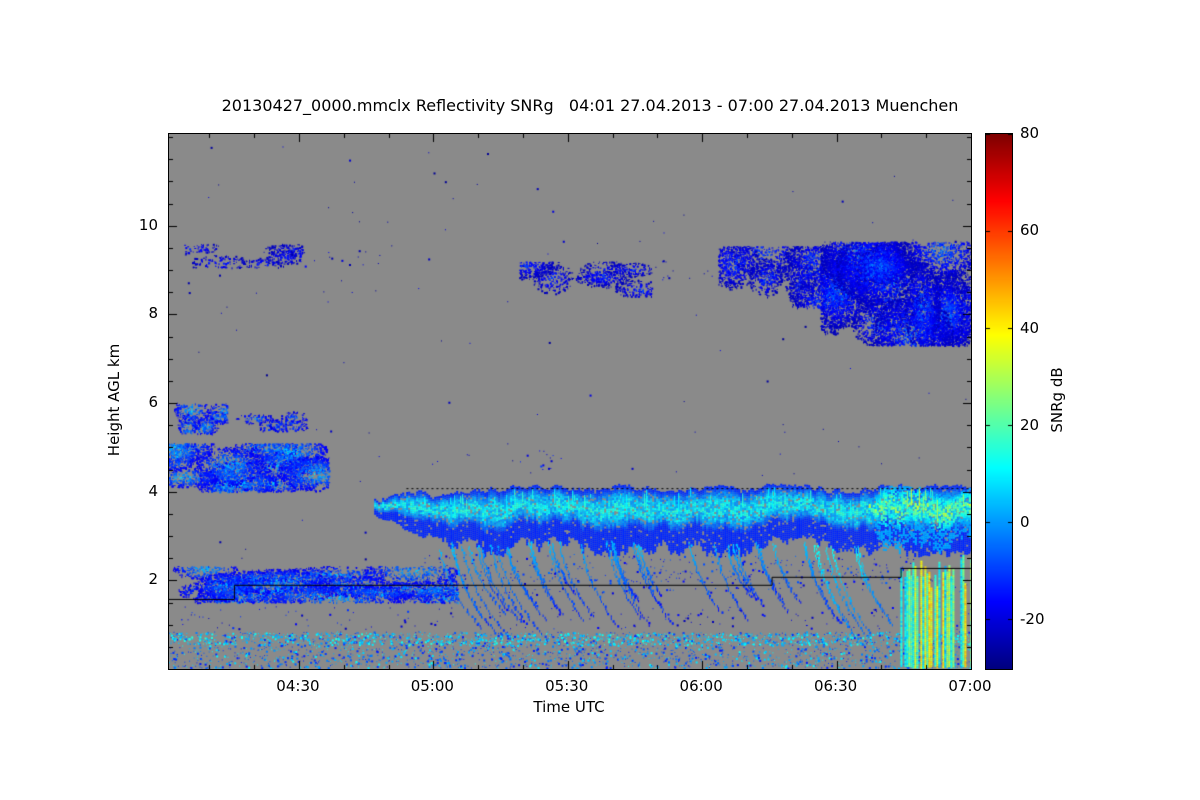 Image resolution: width=1200 pixels, height=800 pixels. Describe the element at coordinates (153, 490) in the screenshot. I see `y-tick-label: 4` at that location.